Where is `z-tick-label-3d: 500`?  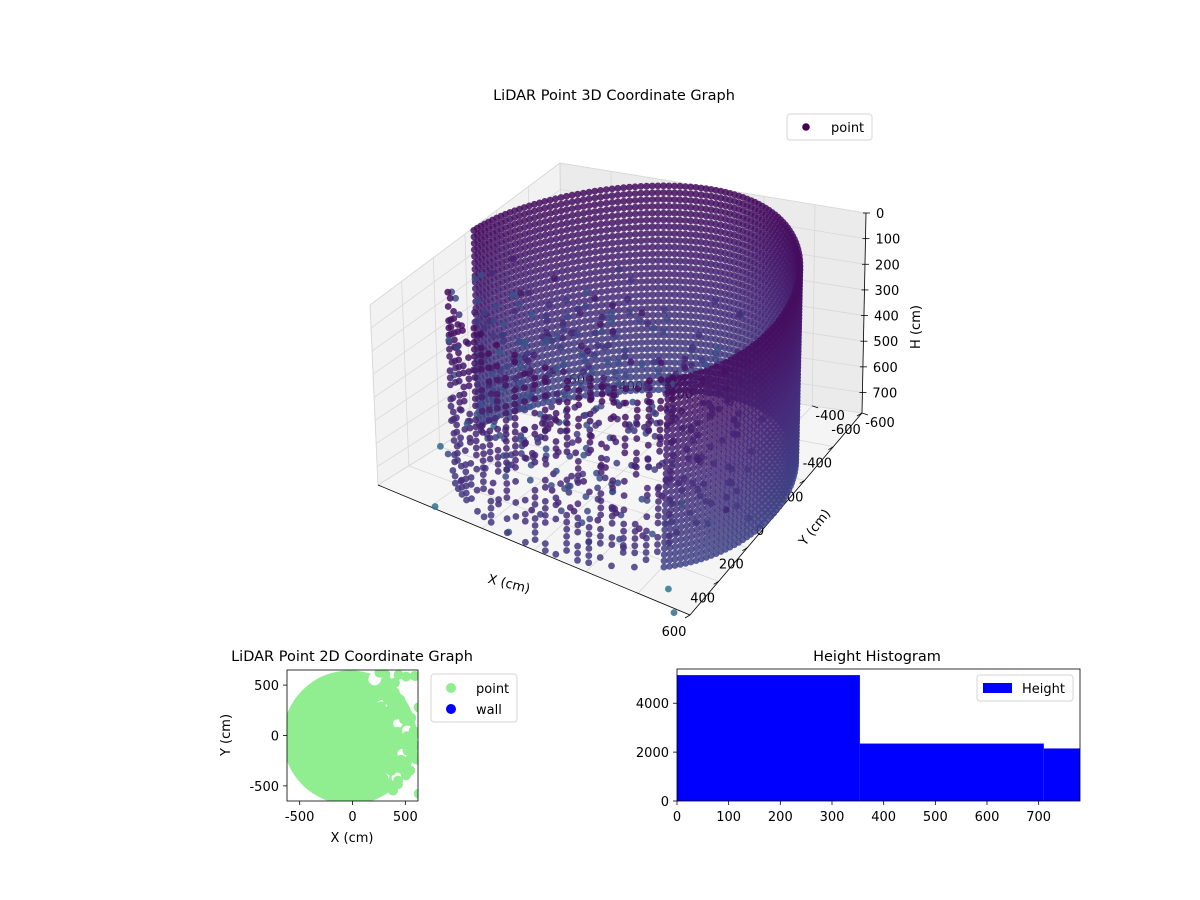
z-tick-label-3d: 500 is located at coordinates (885, 342).